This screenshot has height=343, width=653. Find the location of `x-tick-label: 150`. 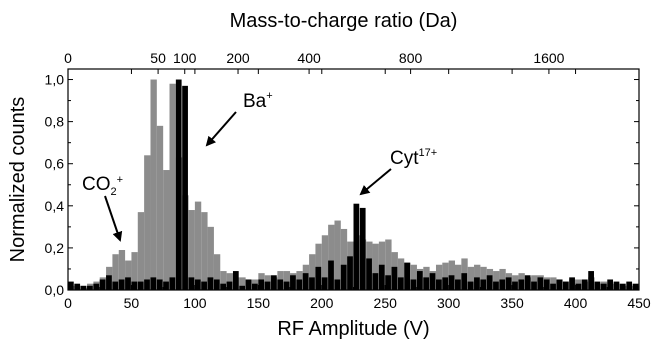

x-tick-label: 150 is located at coordinates (259, 303).